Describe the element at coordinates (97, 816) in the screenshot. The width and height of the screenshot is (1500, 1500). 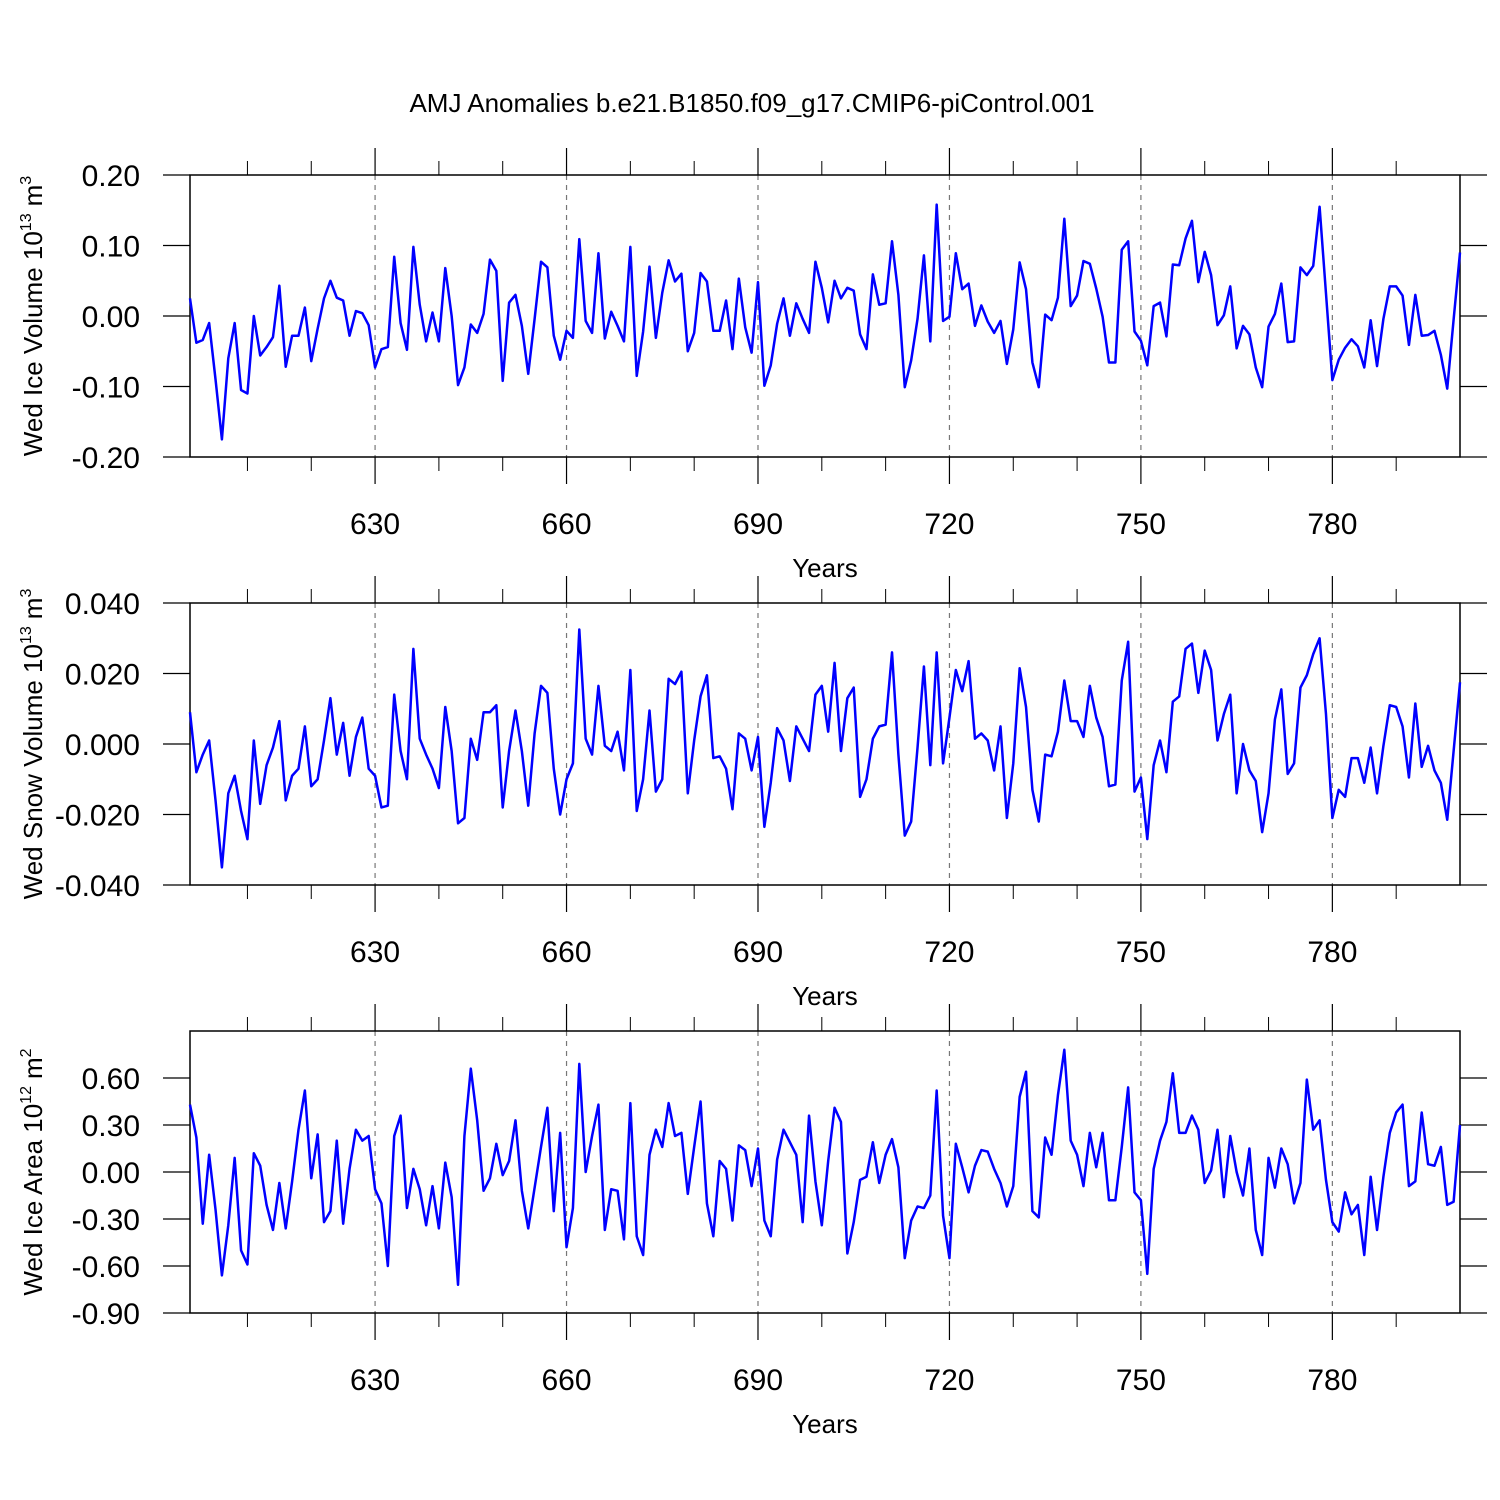
I see `y-tick-label: -0.020` at that location.